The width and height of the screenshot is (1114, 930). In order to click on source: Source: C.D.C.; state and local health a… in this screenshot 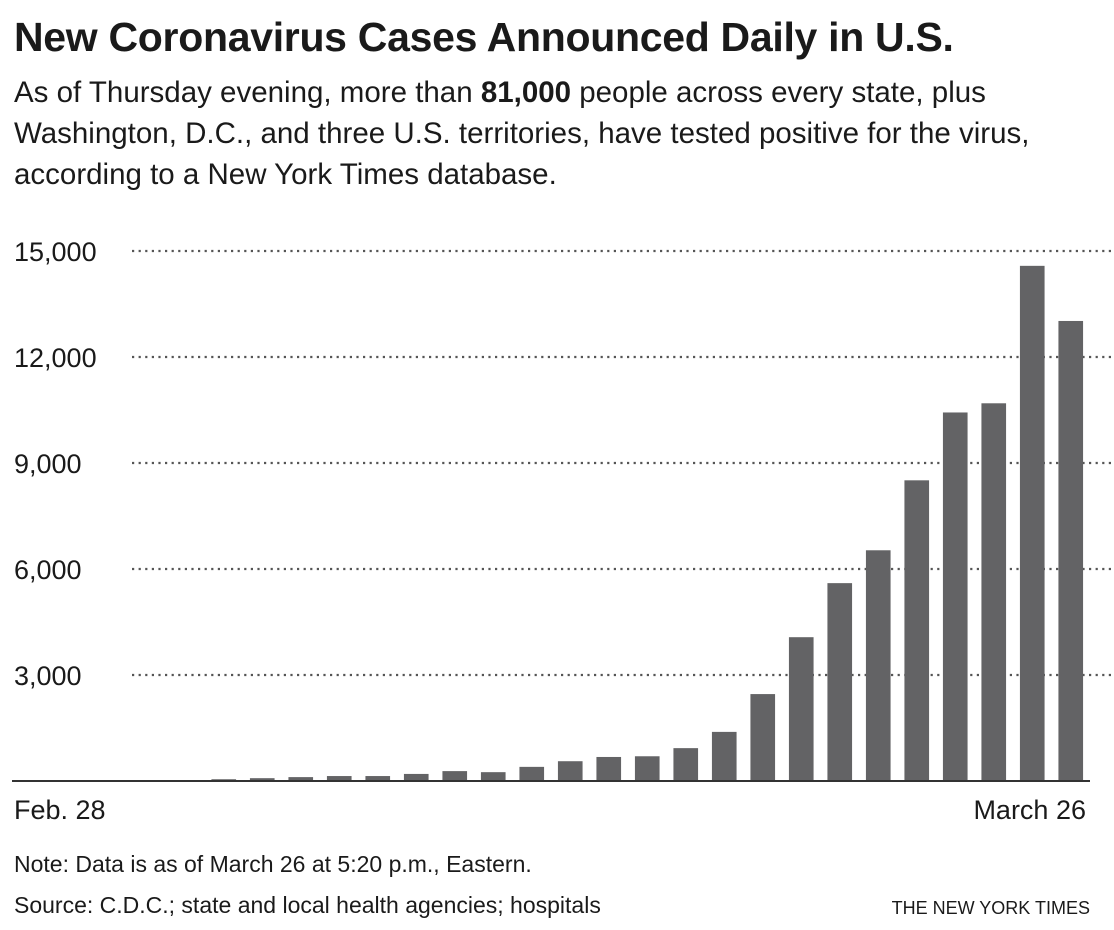, I will do `click(307, 905)`.